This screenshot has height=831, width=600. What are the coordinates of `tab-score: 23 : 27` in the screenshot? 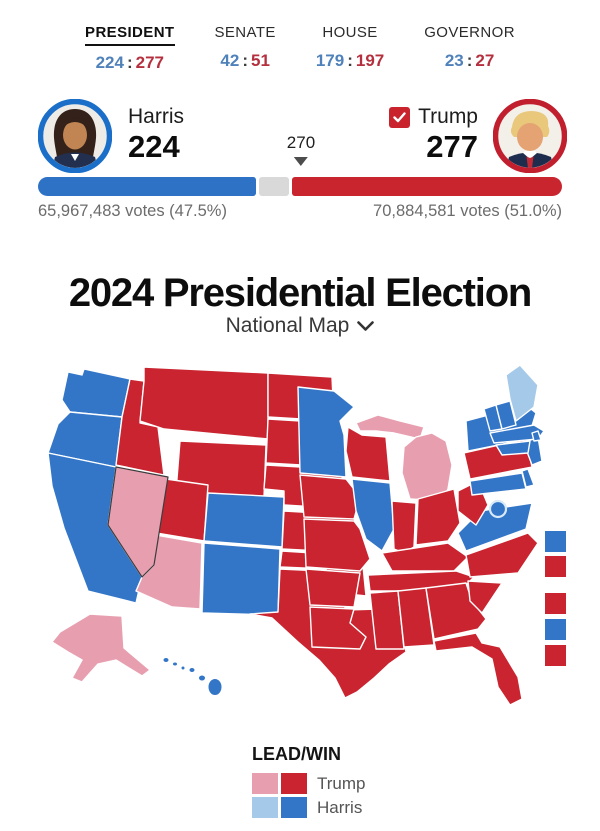 It's located at (470, 61).